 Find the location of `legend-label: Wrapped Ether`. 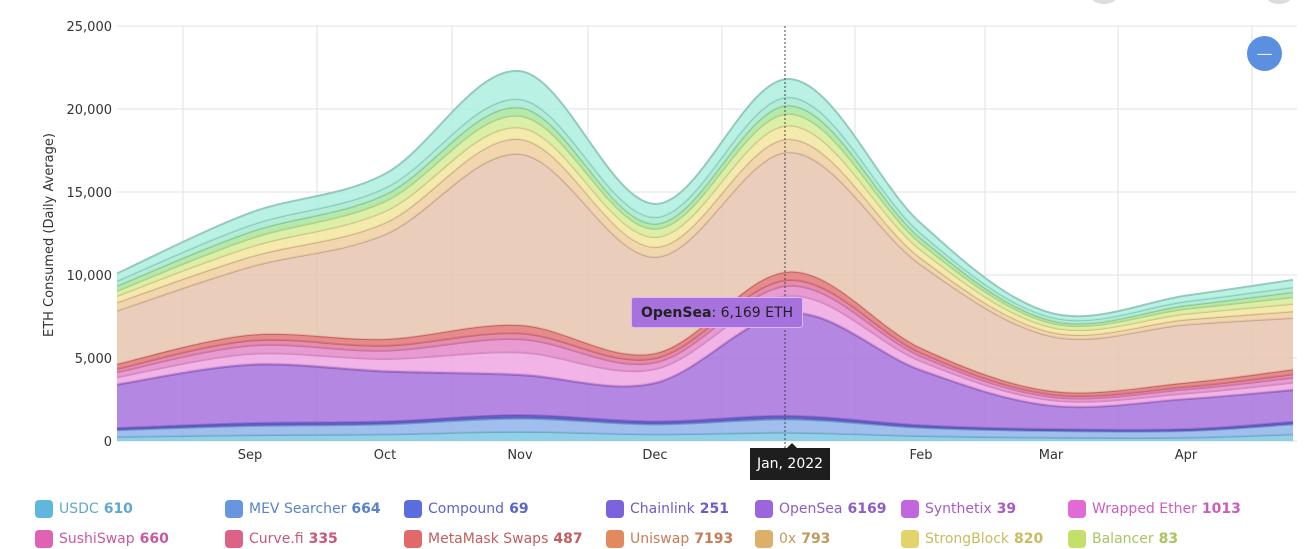

legend-label: Wrapped Ether is located at coordinates (1144, 509).